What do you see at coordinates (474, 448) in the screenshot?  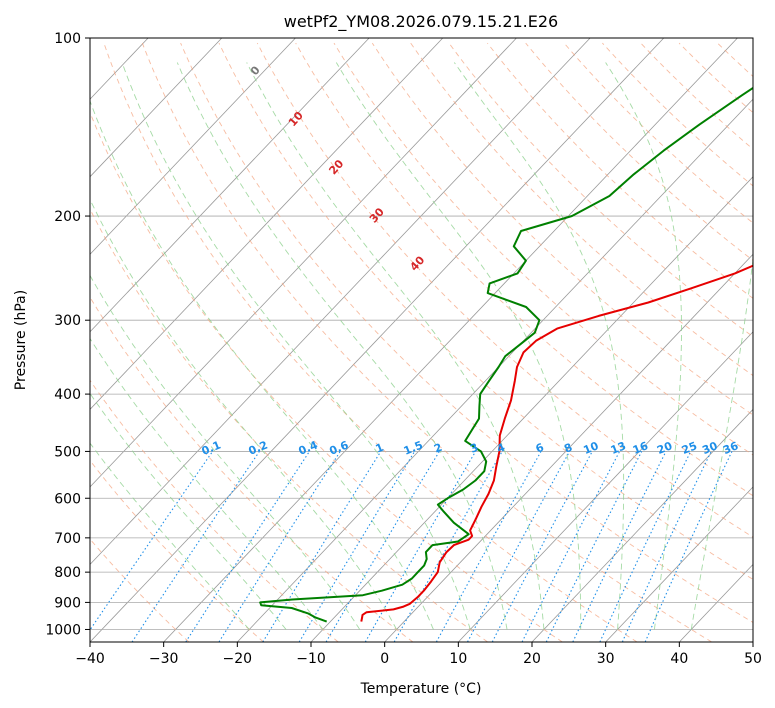 I see `mixing-ratio-label: 3` at bounding box center [474, 448].